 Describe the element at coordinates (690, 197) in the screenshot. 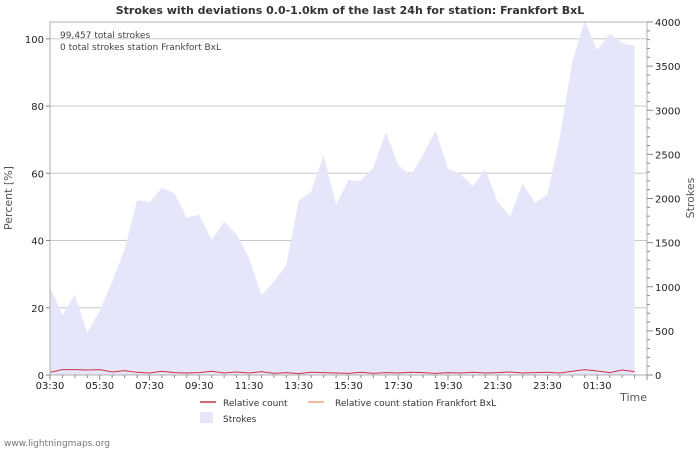

I see `y-axis-right-label: Strokes` at that location.